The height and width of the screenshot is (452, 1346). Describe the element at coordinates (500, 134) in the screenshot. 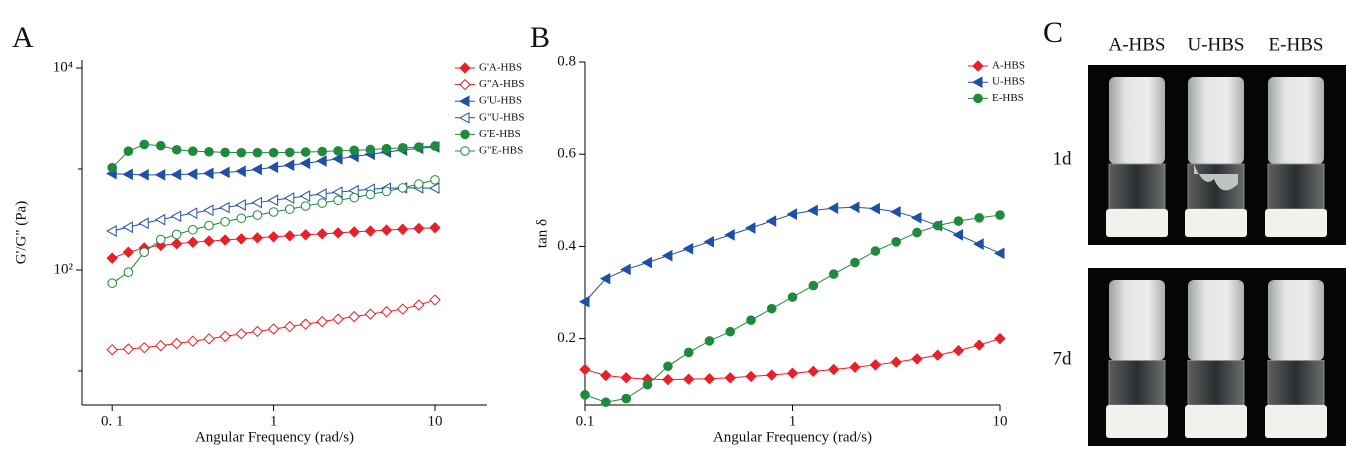

I see `legend-label: G'E-HBS` at that location.